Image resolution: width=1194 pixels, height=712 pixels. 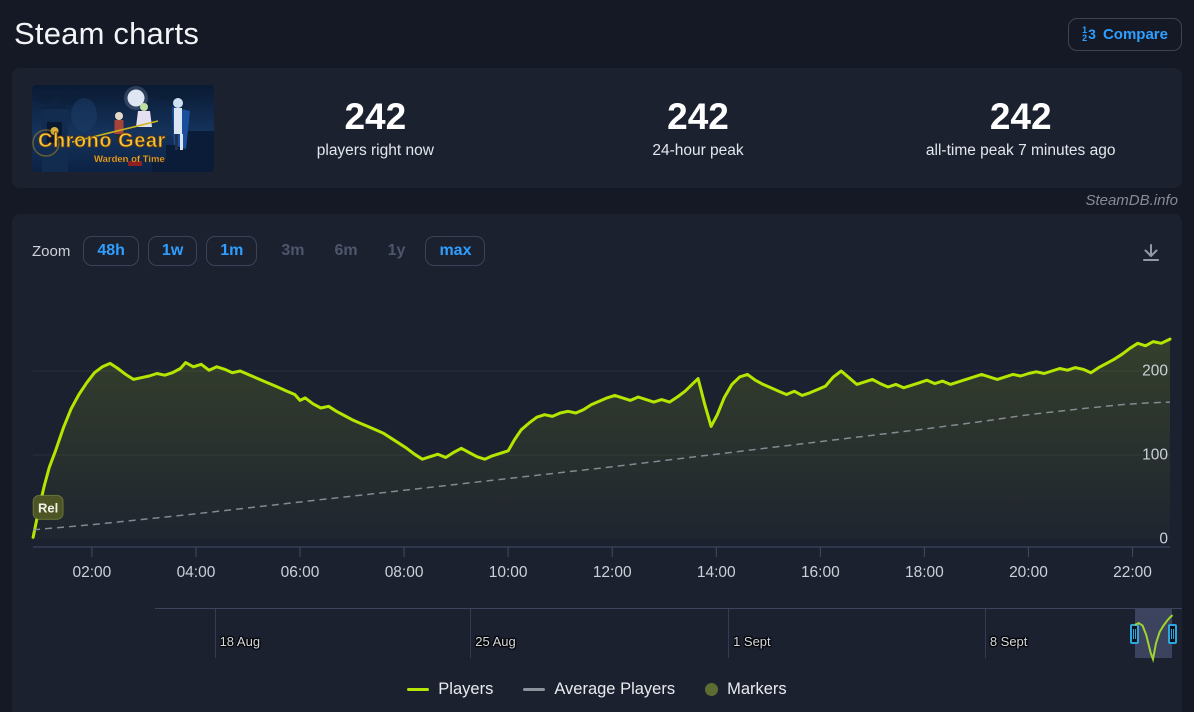 What do you see at coordinates (232, 251) in the screenshot?
I see `zoom-button-1m: 1m` at bounding box center [232, 251].